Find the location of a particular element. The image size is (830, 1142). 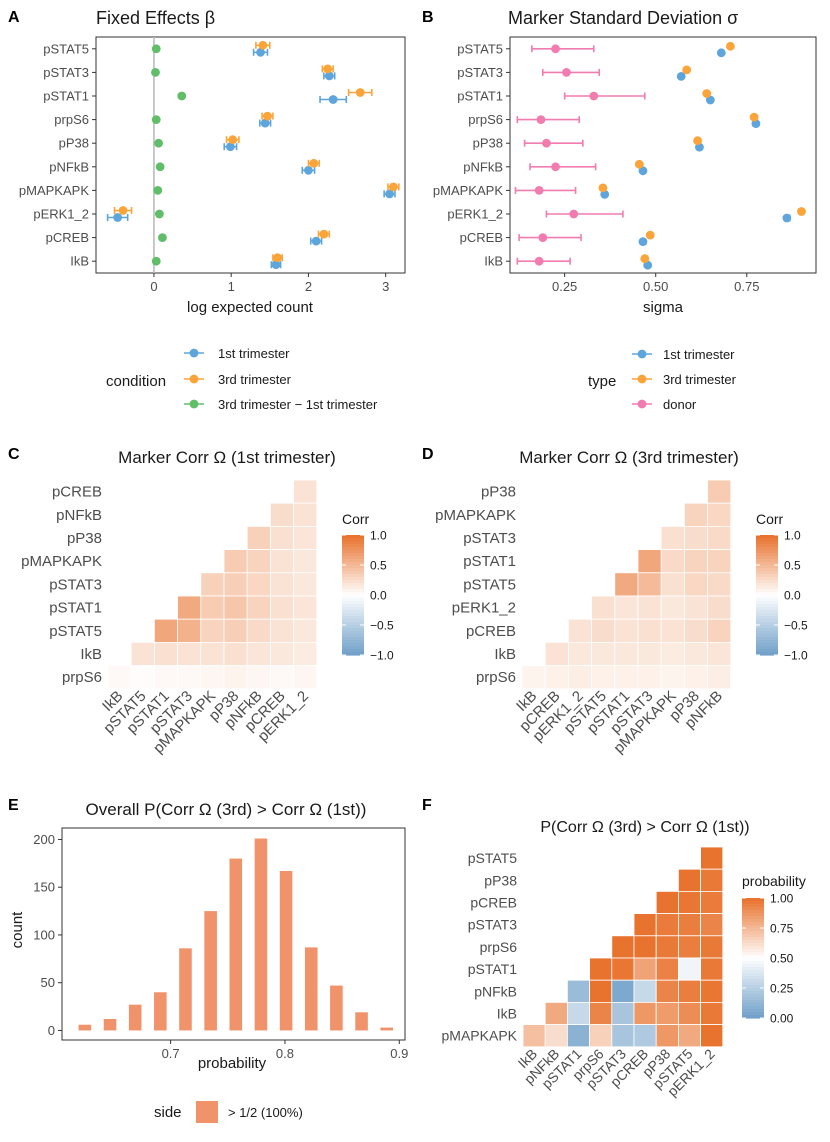

heatmap-row-label: pP38 is located at coordinates (498, 492).